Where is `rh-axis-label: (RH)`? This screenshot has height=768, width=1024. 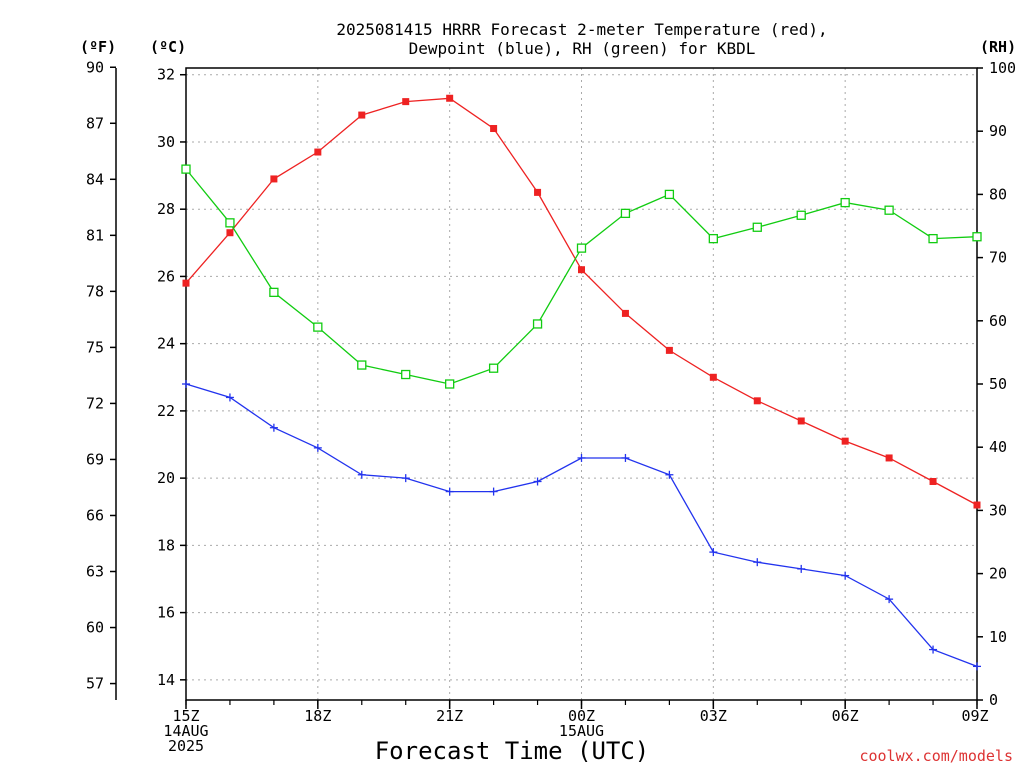 rh-axis-label: (RH) is located at coordinates (998, 47).